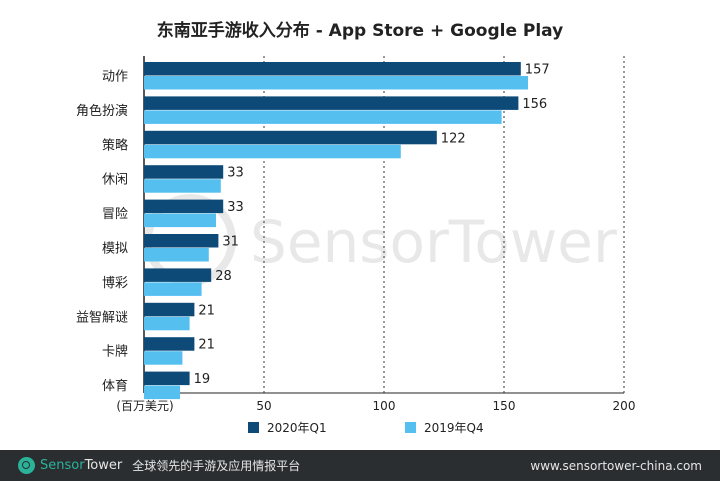 This screenshot has height=481, width=720. I want to click on category-label: 体育, so click(115, 386).